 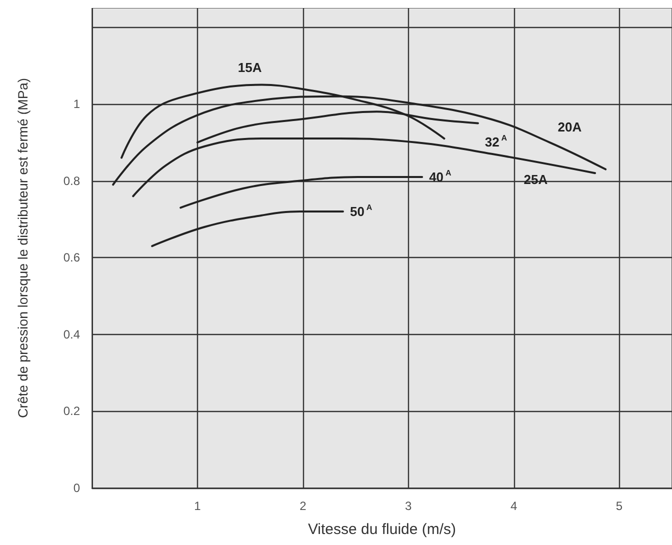 What do you see at coordinates (23, 248) in the screenshot?
I see `y-axis-title: Crête de pression lorsque le distributeur est fermé (MPa)` at bounding box center [23, 248].